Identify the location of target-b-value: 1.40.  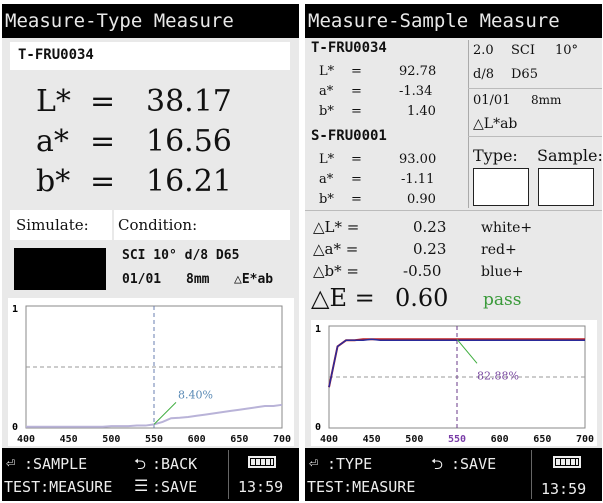
(421, 111).